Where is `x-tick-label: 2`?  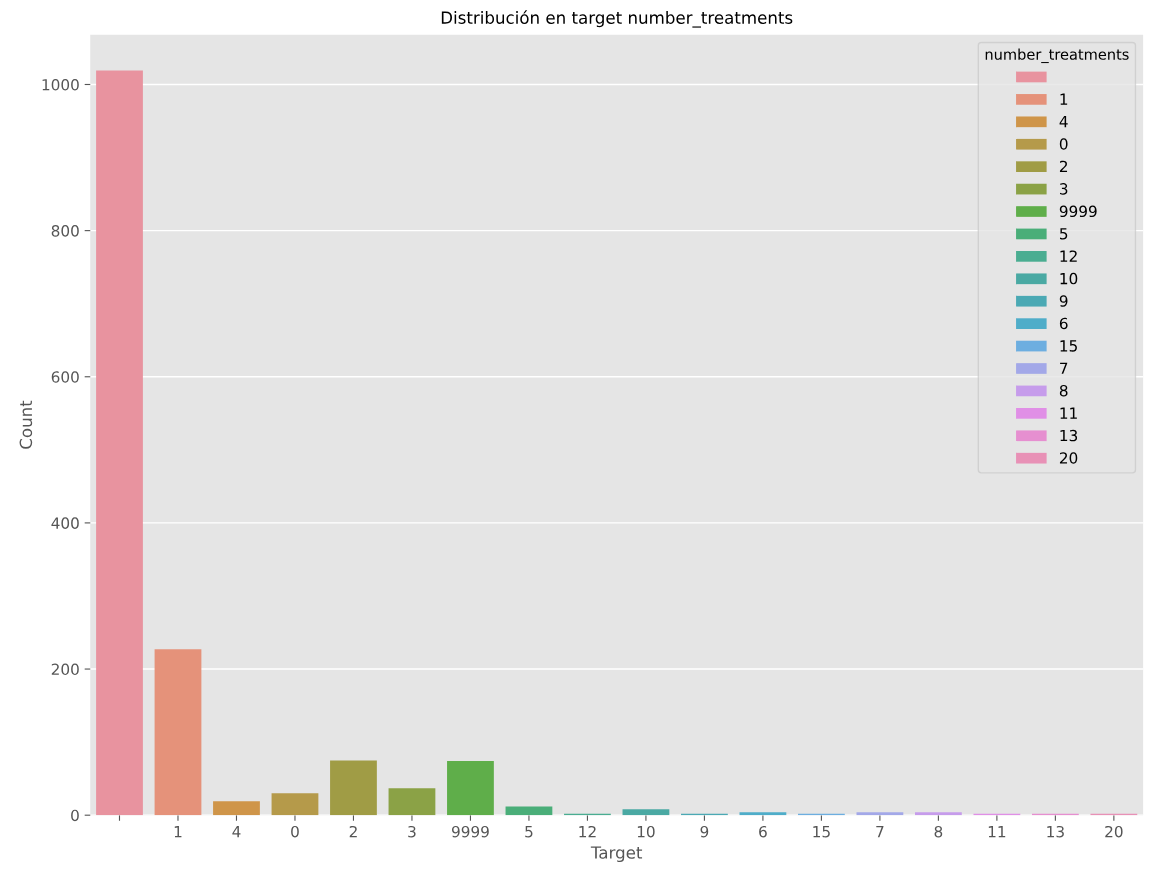
x-tick-label: 2 is located at coordinates (353, 831).